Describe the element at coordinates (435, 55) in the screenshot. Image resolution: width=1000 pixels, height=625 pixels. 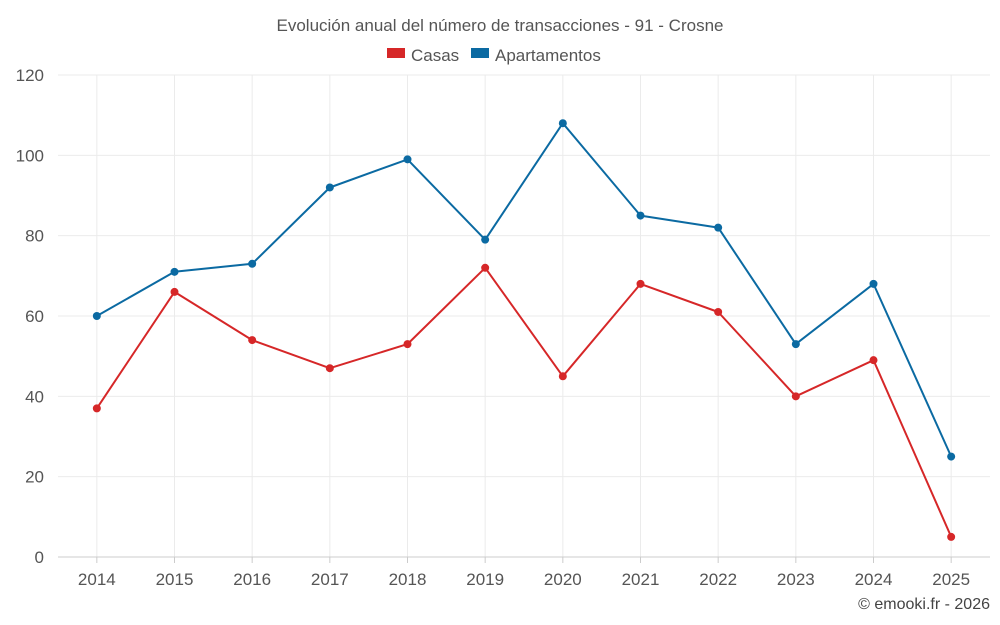
I see `legend-label-casas: Casas` at that location.